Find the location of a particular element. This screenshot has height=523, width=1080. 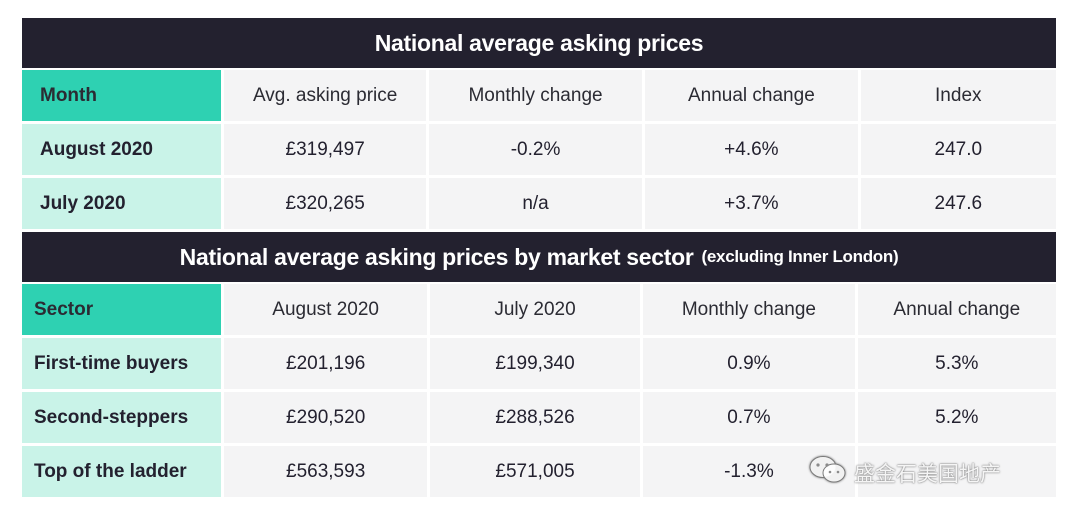

table-cell: £290,520 is located at coordinates (325, 417).